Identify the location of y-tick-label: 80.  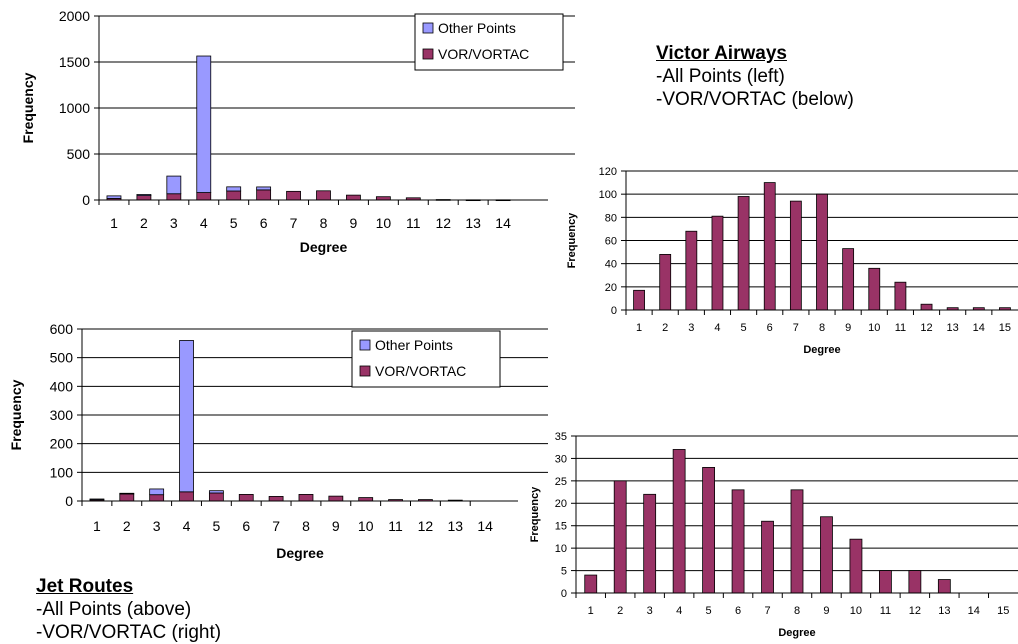
(611, 218).